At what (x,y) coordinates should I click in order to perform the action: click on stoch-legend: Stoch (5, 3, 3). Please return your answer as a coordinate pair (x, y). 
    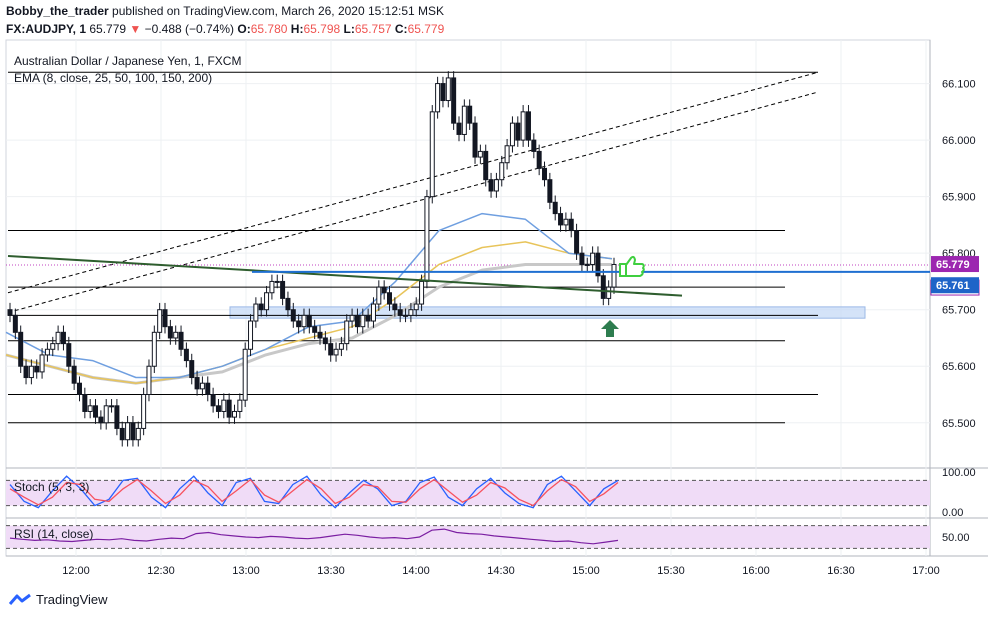
    Looking at the image, I should click on (52, 487).